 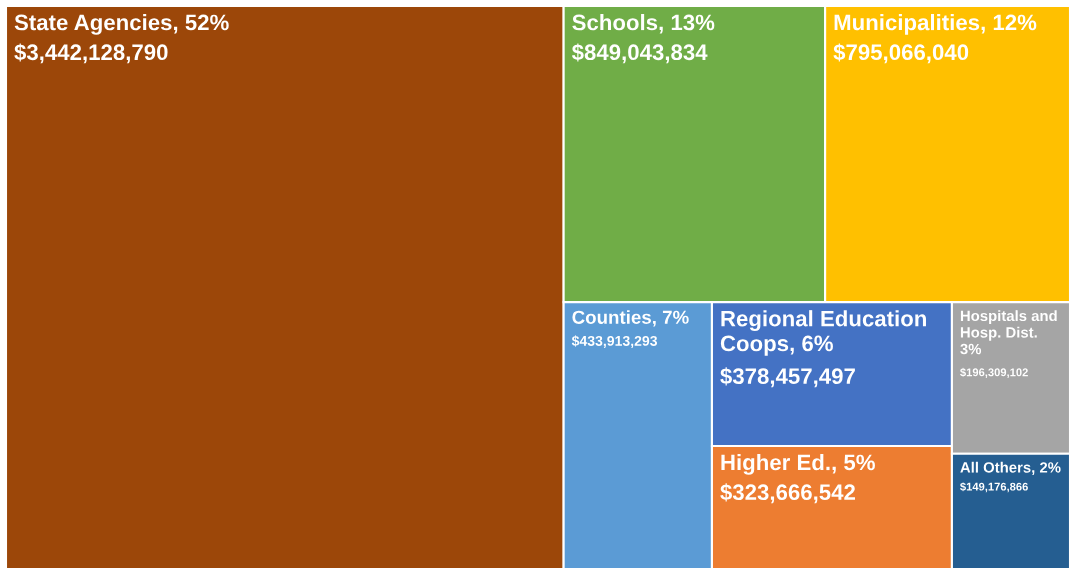 I want to click on data-label: $149,176,866, so click(x=994, y=487).